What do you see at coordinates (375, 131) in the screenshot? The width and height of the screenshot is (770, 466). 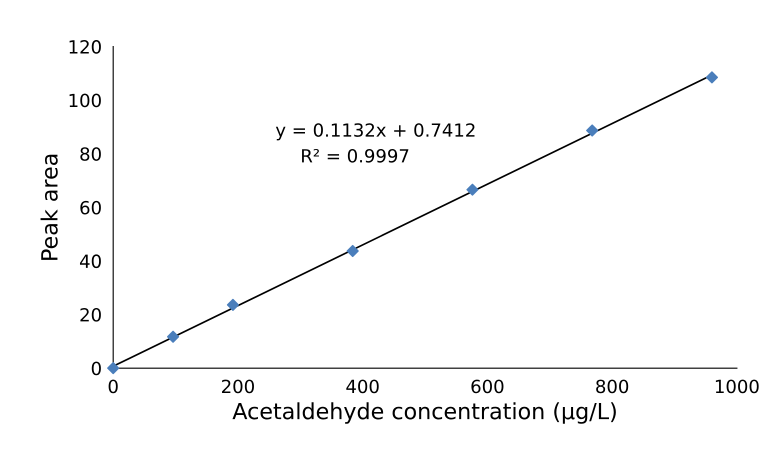 I see `annotation: y = 0.1132x + 0.7412` at bounding box center [375, 131].